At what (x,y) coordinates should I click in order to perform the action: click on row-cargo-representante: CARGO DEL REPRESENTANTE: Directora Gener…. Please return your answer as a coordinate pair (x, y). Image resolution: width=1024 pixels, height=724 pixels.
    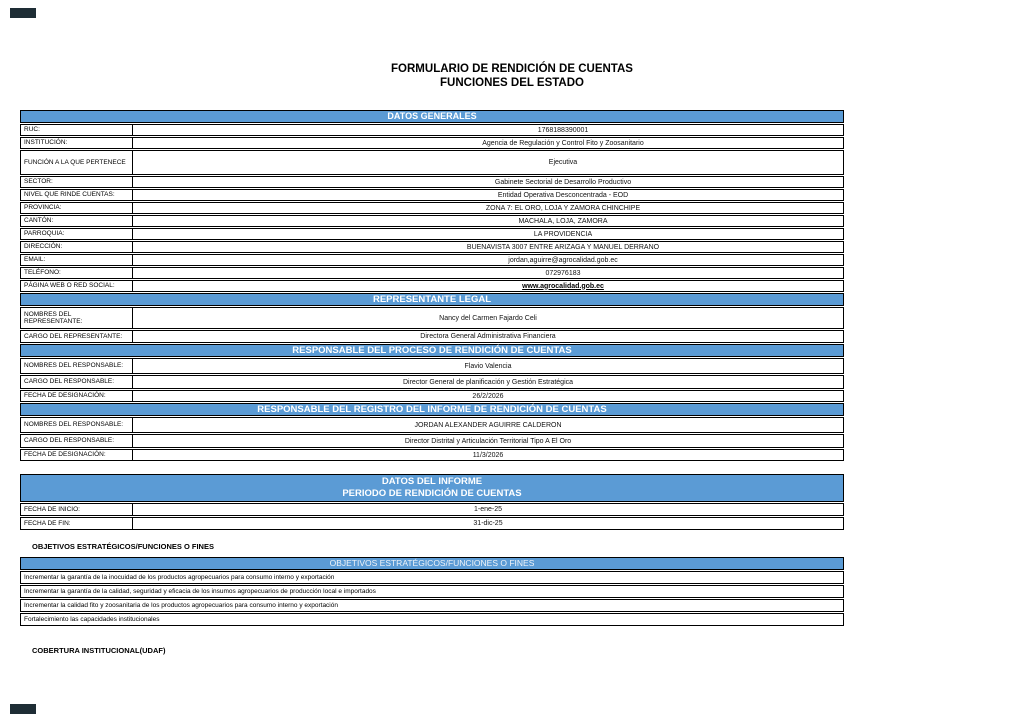
    Looking at the image, I should click on (432, 336).